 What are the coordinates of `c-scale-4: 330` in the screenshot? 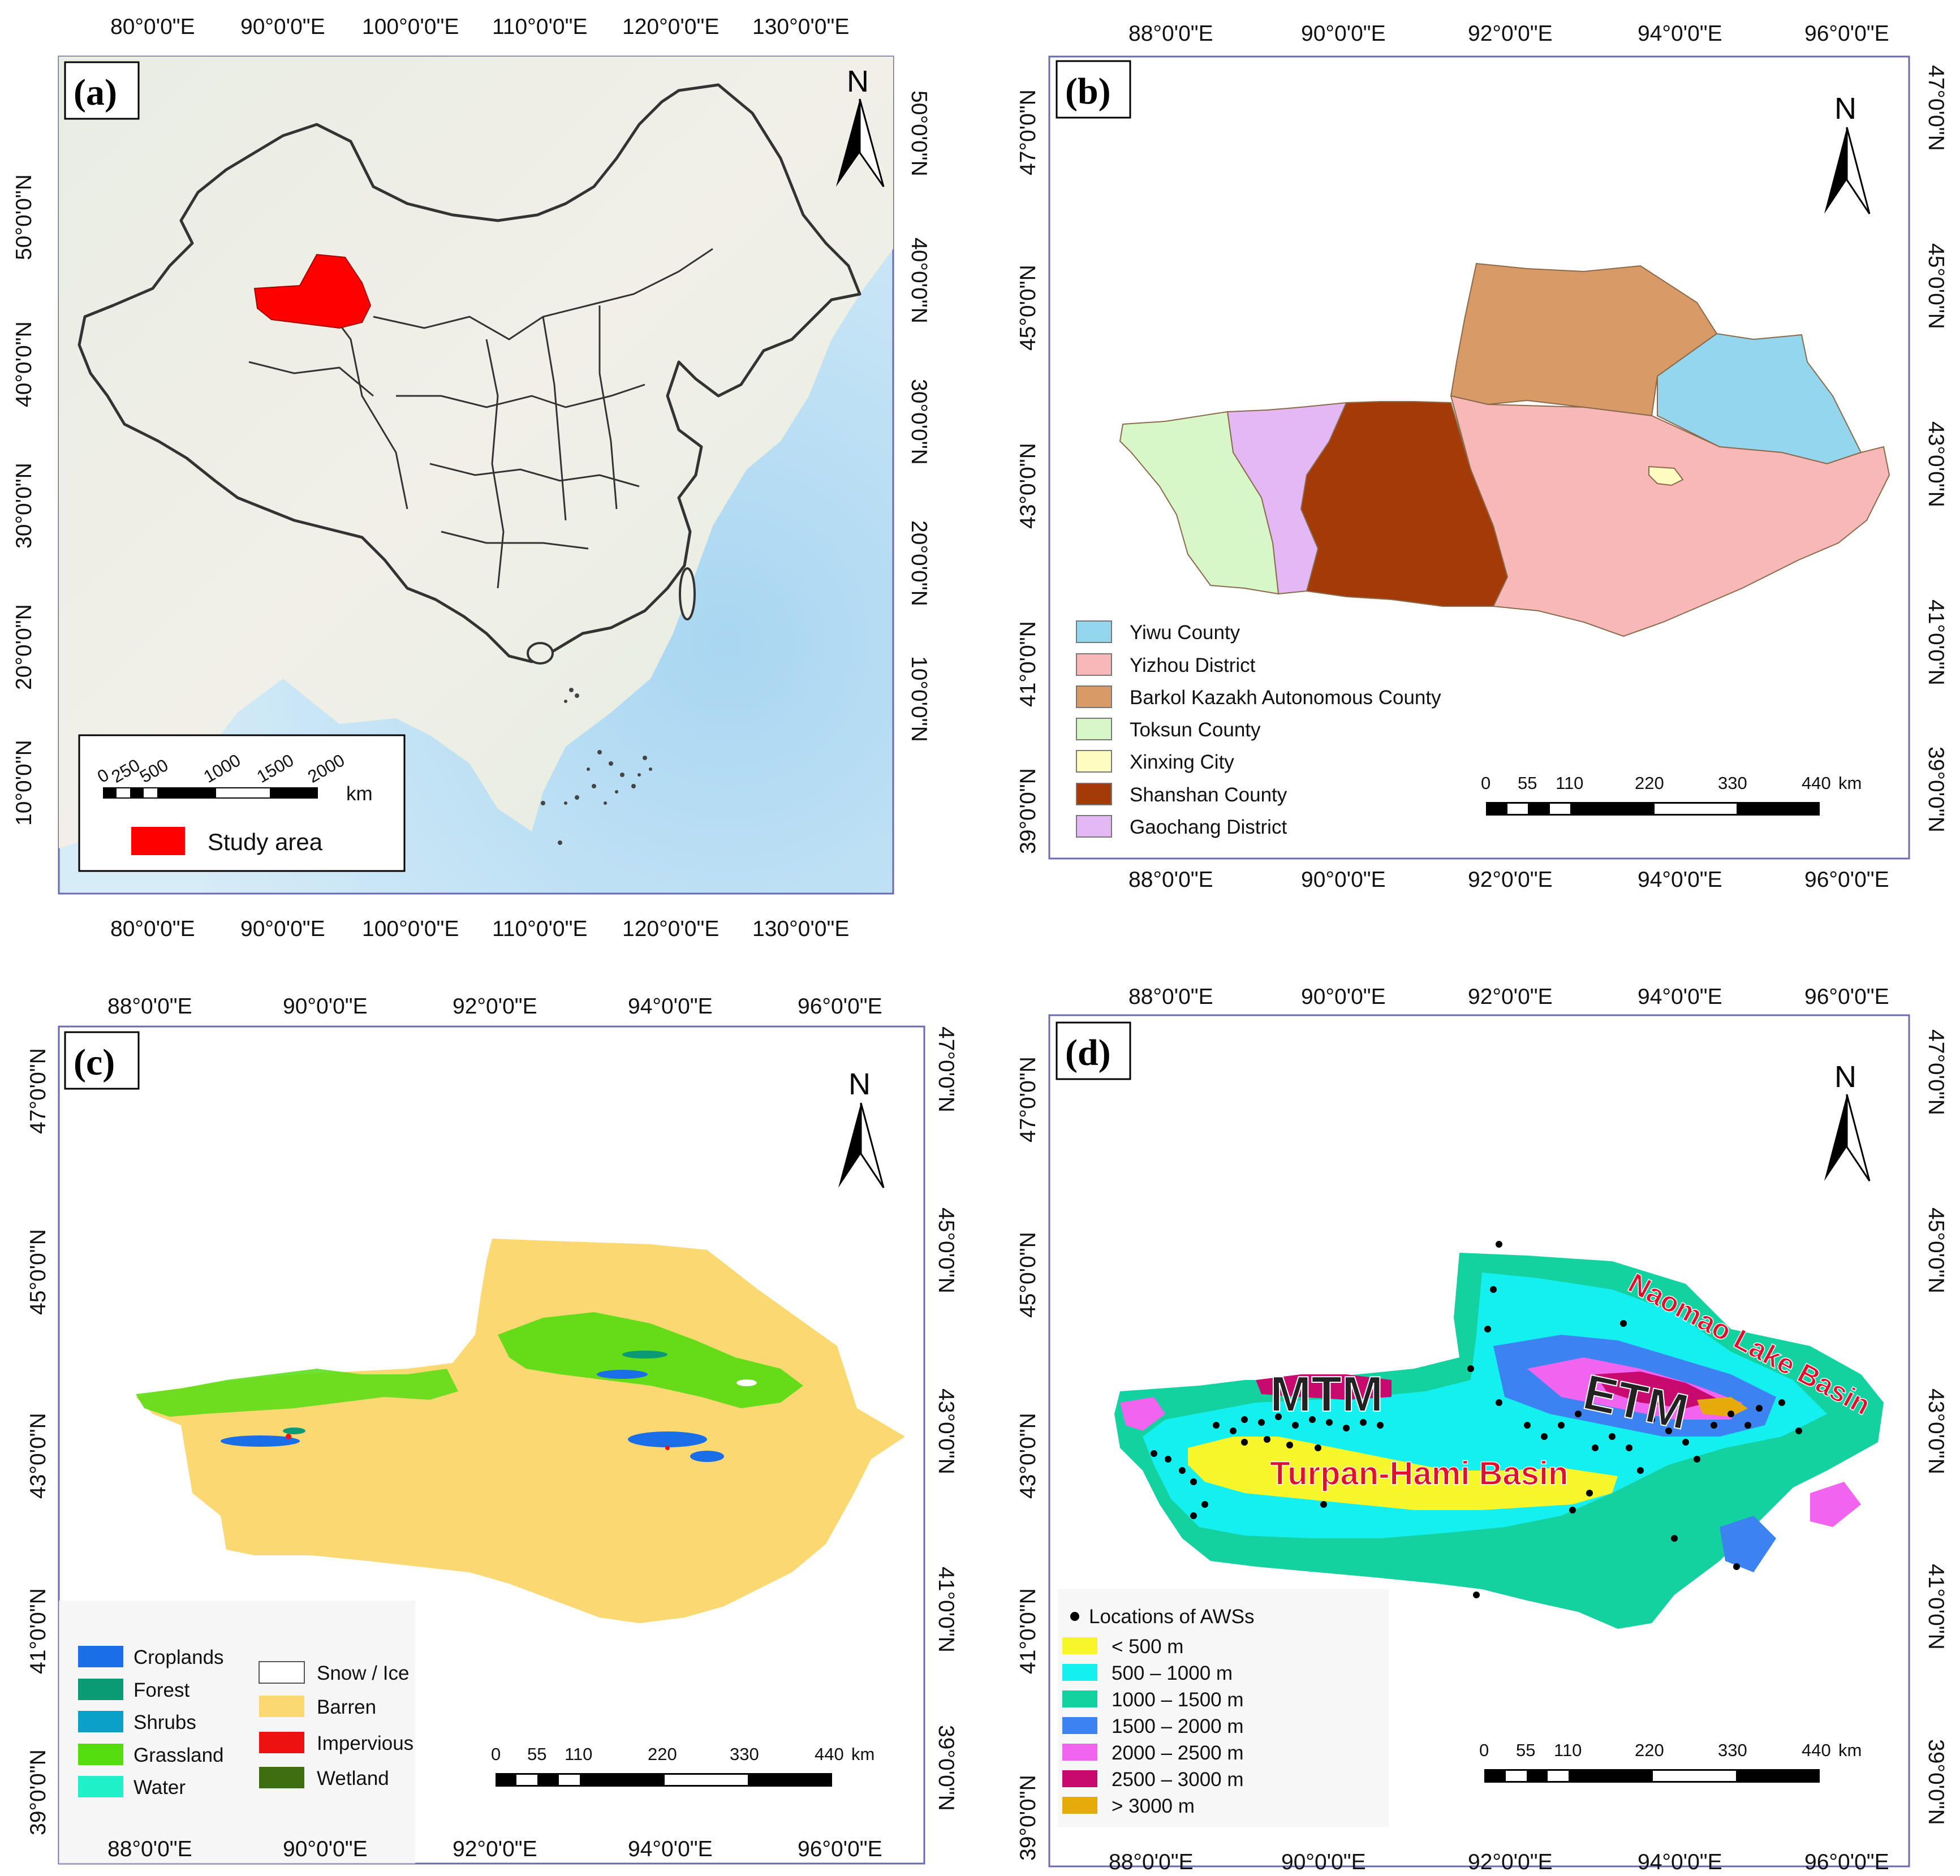 It's located at (744, 1754).